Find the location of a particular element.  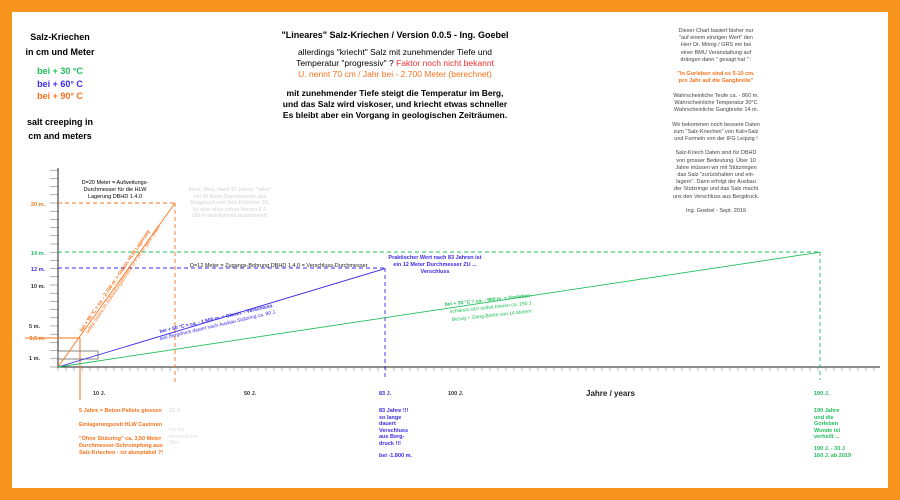

note-theoretical-value: nur ein theoretischer Wert is located at coordinates (183, 436).